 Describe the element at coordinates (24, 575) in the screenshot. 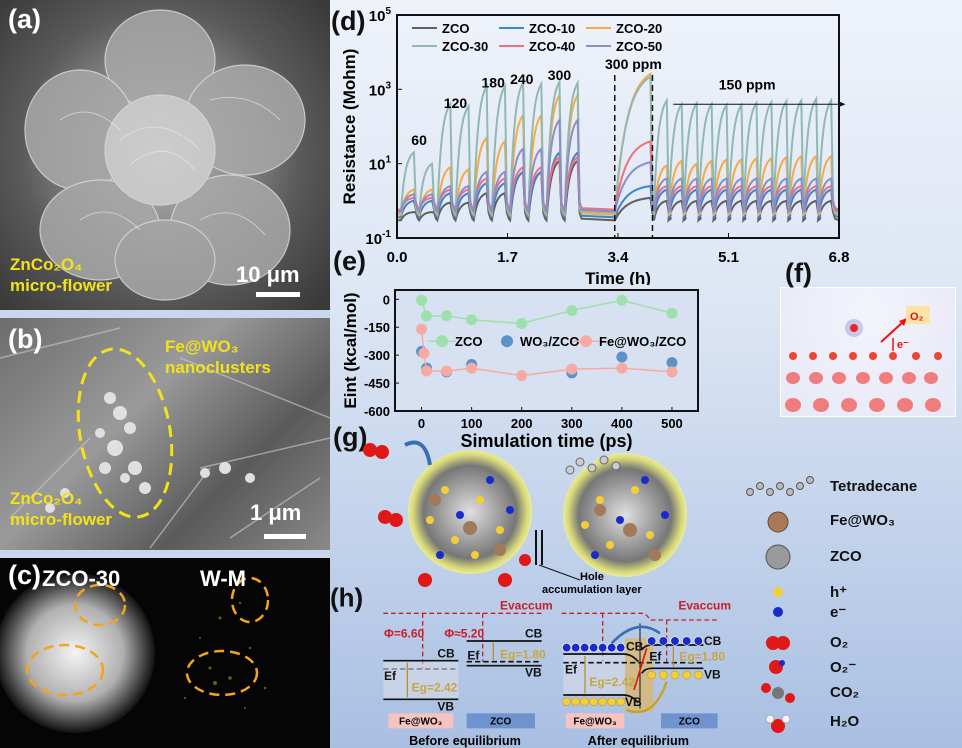

I see `panel-label-c: (c)` at that location.